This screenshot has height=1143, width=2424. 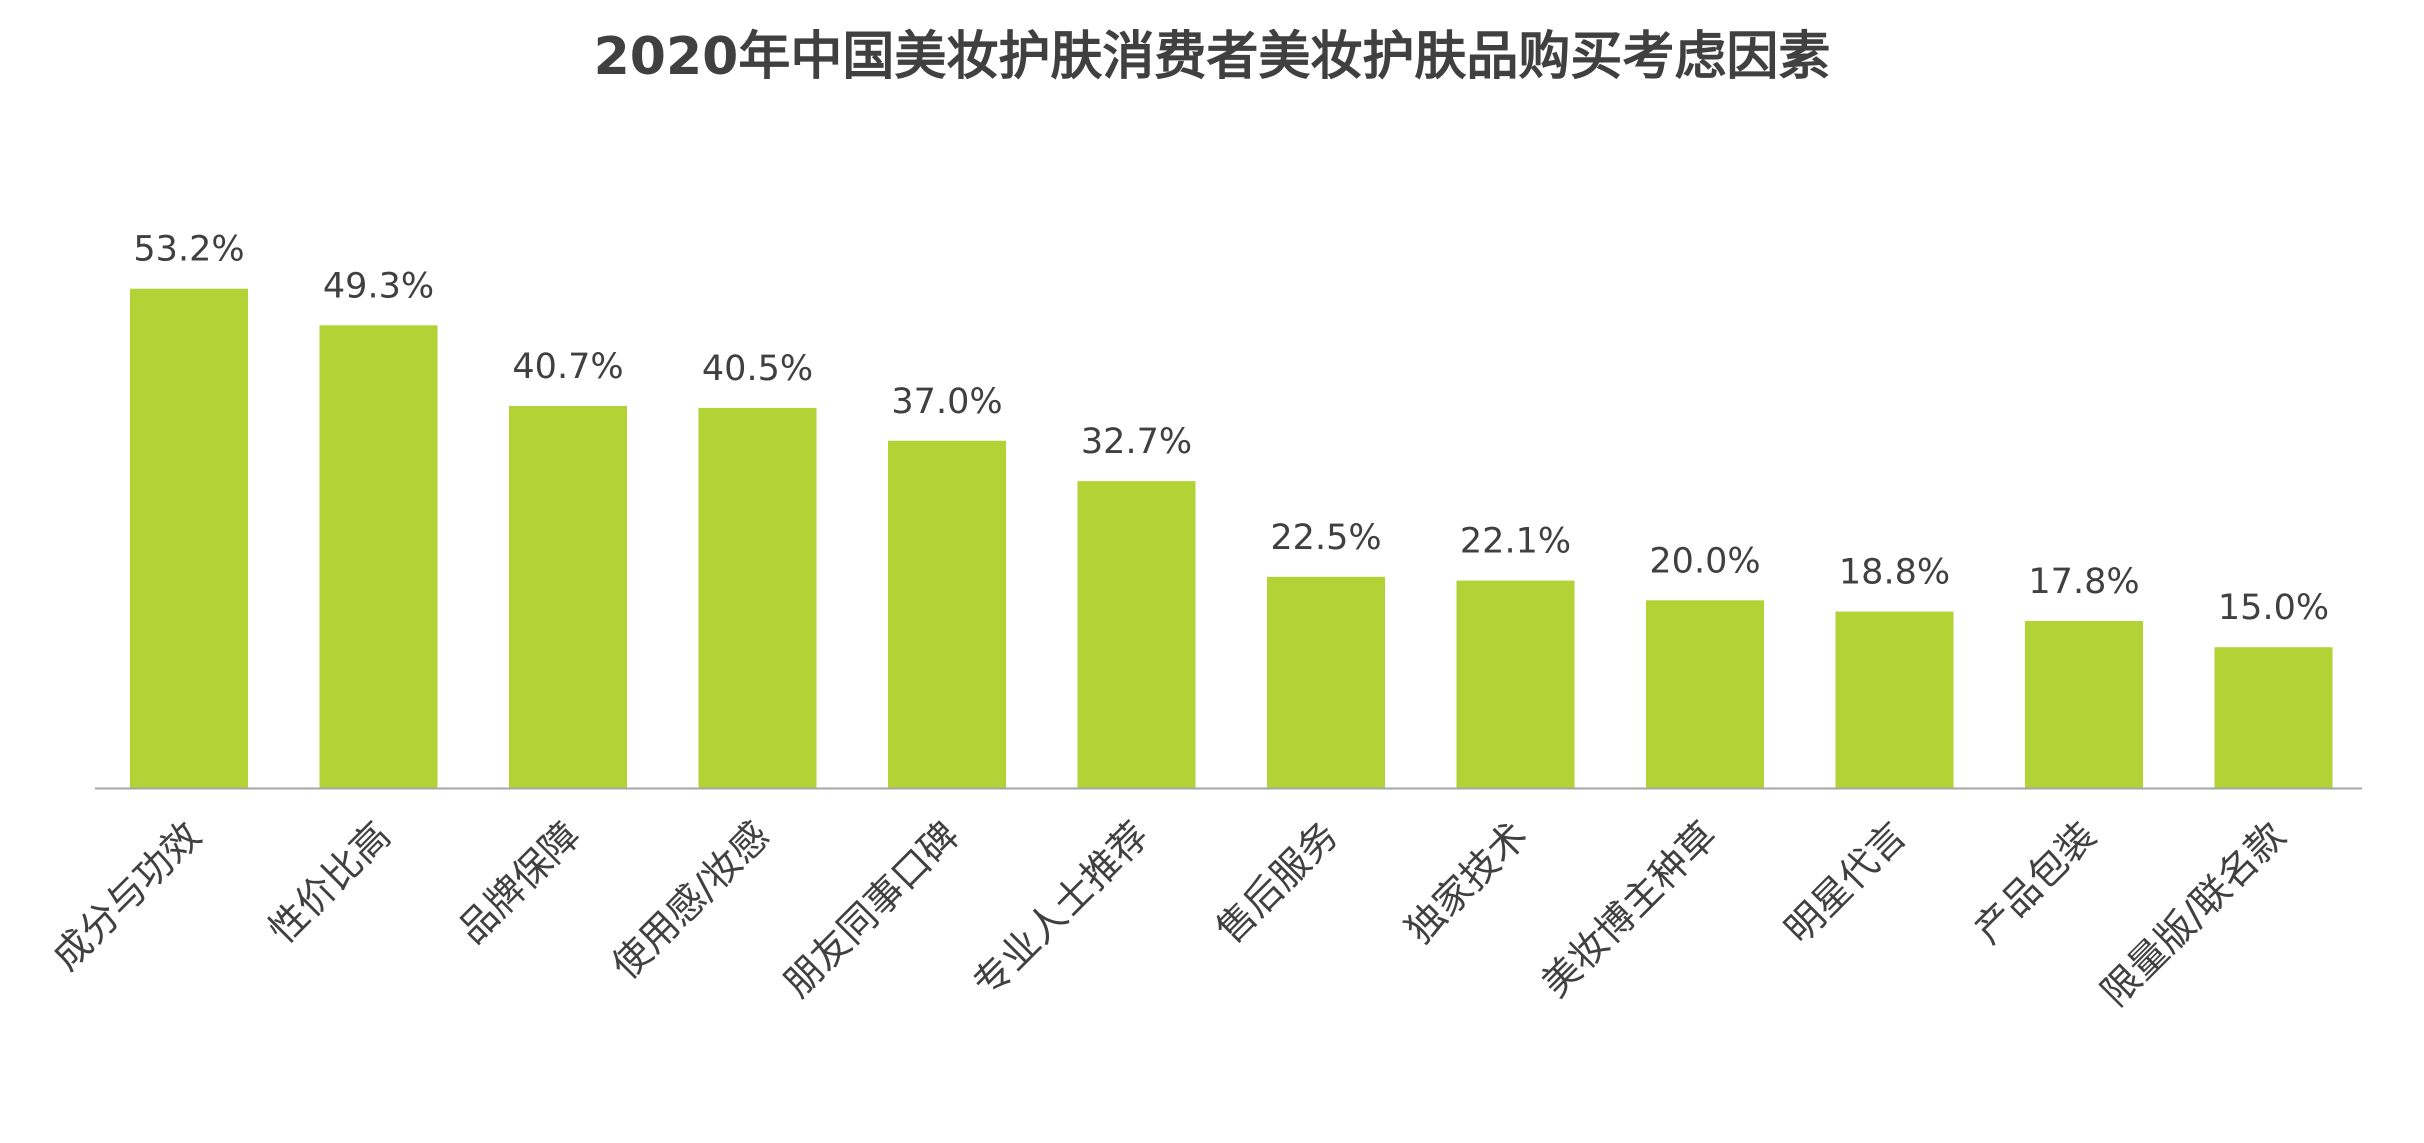 I want to click on category-tick-label: 使用感/妆感, so click(x=690, y=900).